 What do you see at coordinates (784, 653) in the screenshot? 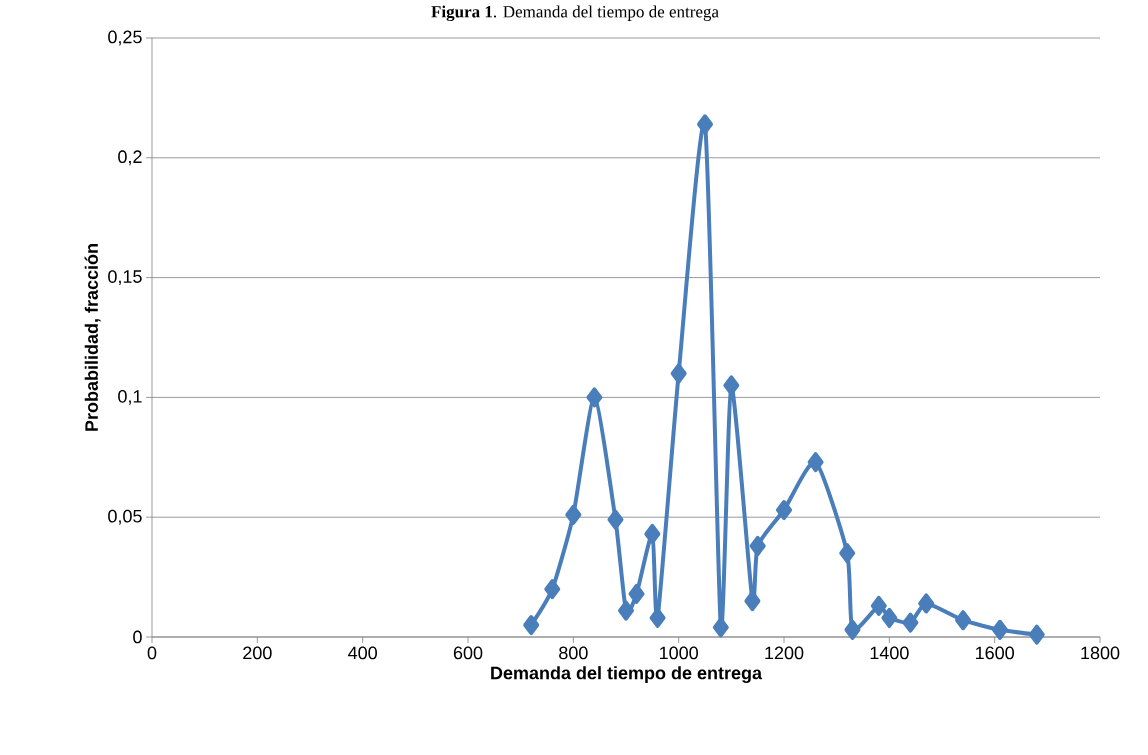
I see `x-tick-label: 1200` at bounding box center [784, 653].